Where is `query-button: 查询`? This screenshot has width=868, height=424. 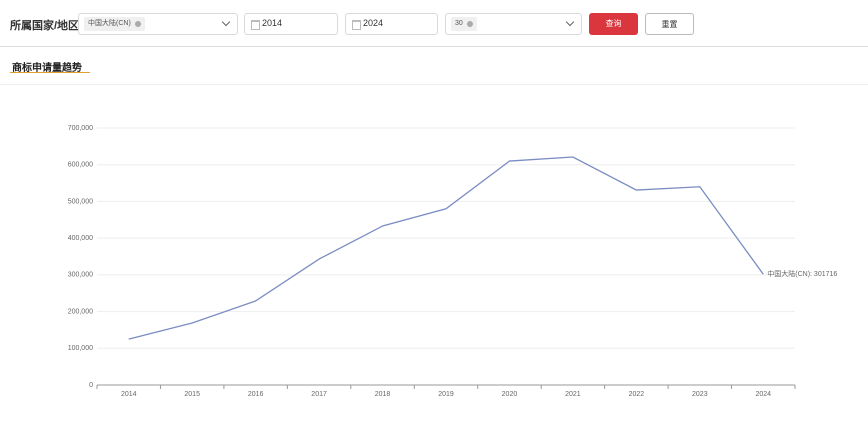 query-button: 查询 is located at coordinates (613, 24).